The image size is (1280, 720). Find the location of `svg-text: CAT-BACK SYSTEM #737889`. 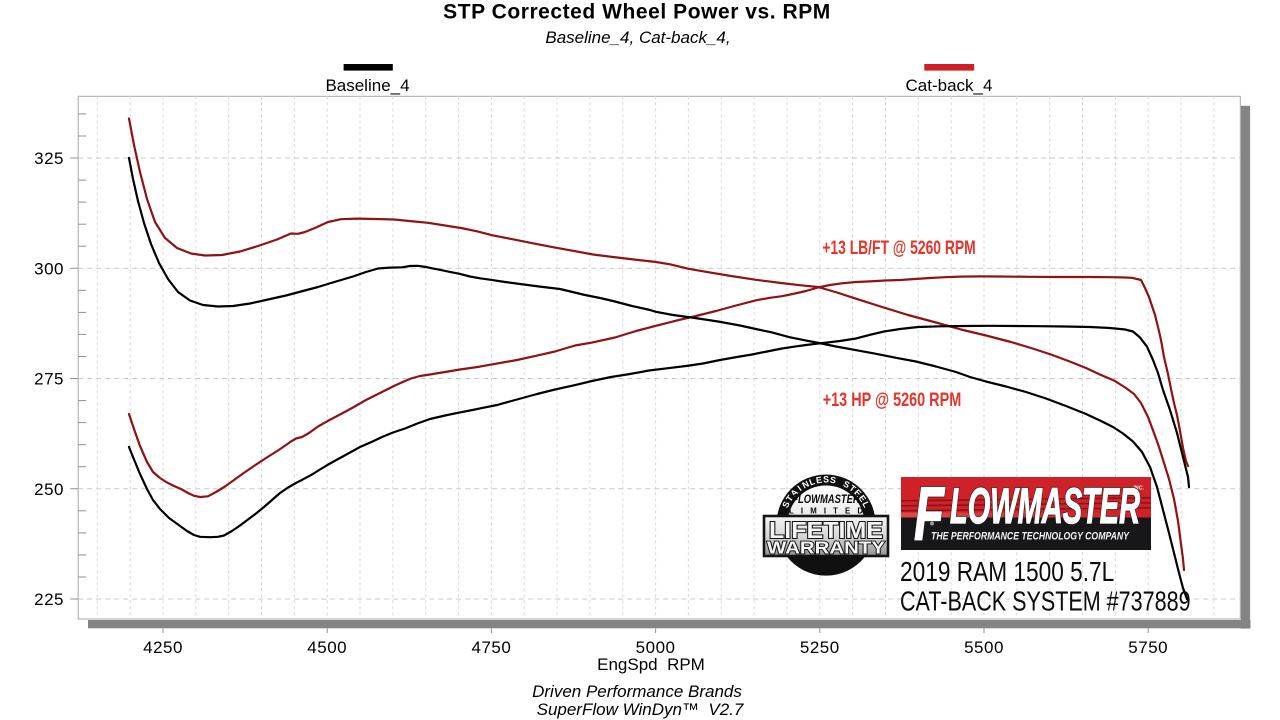

svg-text: CAT-BACK SYSTEM #737889 is located at coordinates (1045, 601).